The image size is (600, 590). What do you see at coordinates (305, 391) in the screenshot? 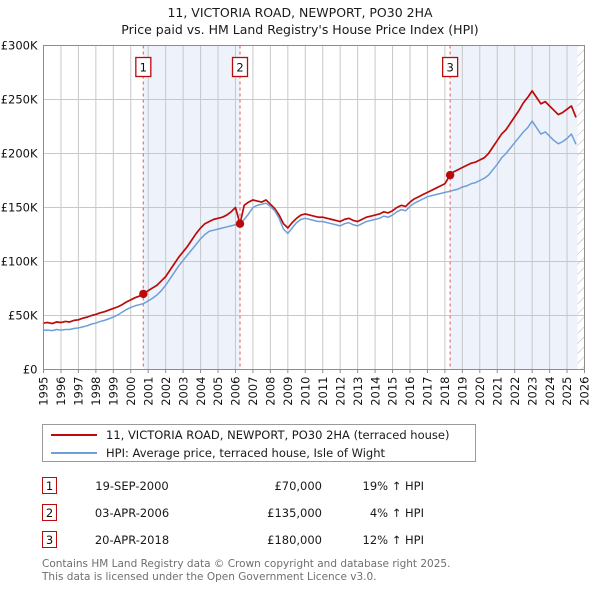
I see `x-axis-label-2010: 2010` at bounding box center [305, 391].